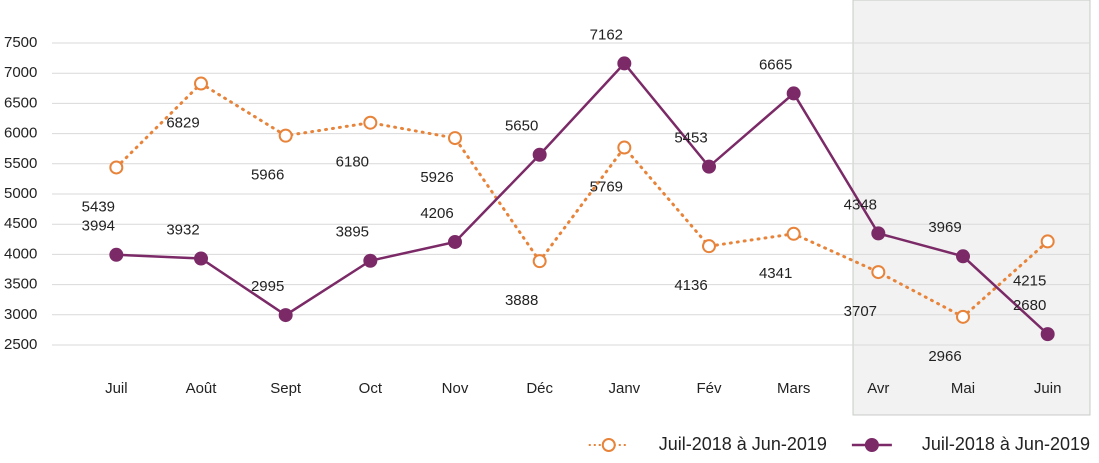  What do you see at coordinates (20, 163) in the screenshot?
I see `y-tick-label: 5500` at bounding box center [20, 163].